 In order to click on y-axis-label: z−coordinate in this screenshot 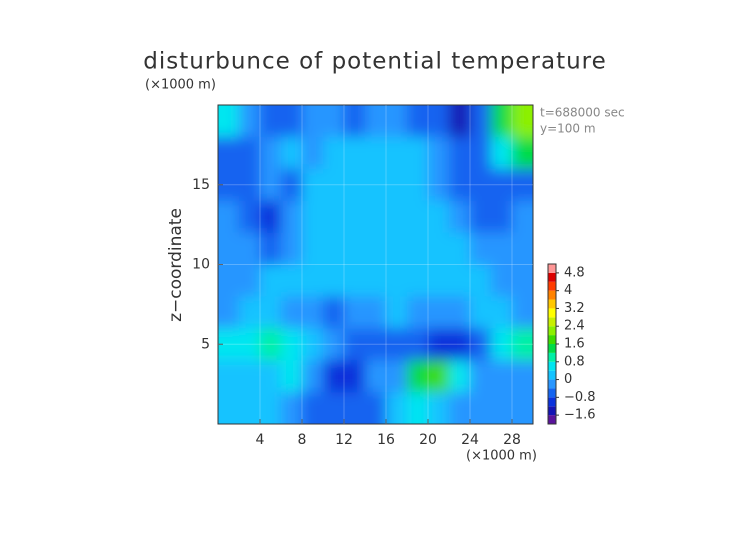, I will do `click(176, 265)`.